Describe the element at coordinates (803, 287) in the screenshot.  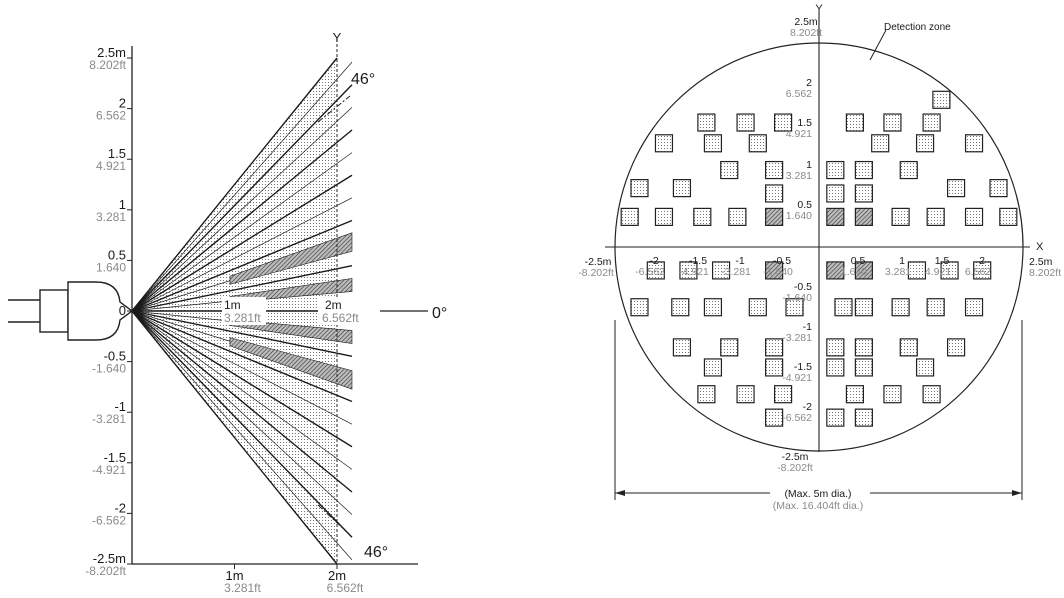
I see `top-y-tick-label: -0.5` at that location.